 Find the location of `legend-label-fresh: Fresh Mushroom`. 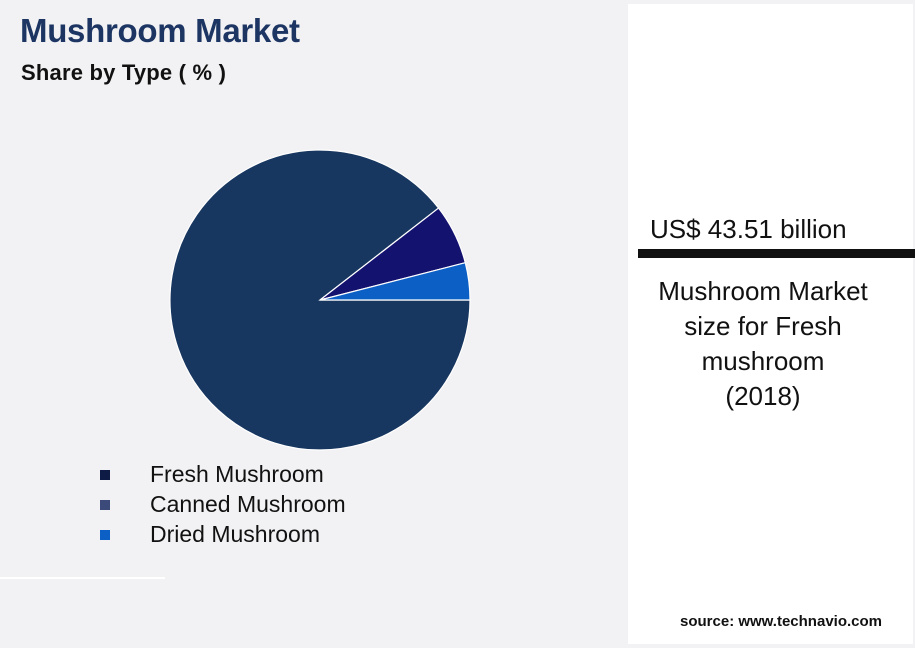

legend-label-fresh: Fresh Mushroom is located at coordinates (237, 474).